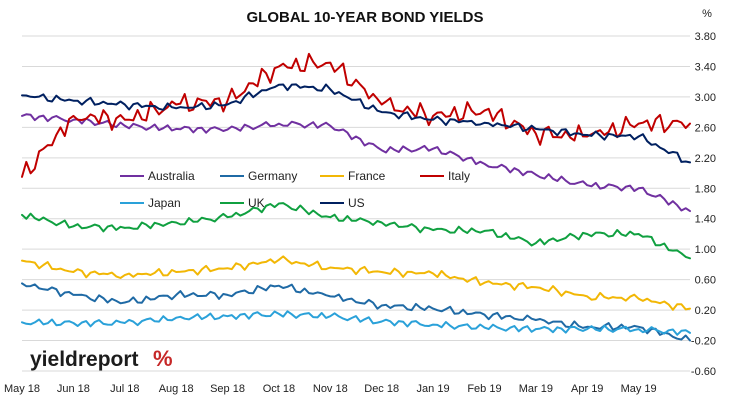 This screenshot has height=400, width=731. What do you see at coordinates (381, 389) in the screenshot?
I see `x-tick-label: Dec 18` at bounding box center [381, 389].